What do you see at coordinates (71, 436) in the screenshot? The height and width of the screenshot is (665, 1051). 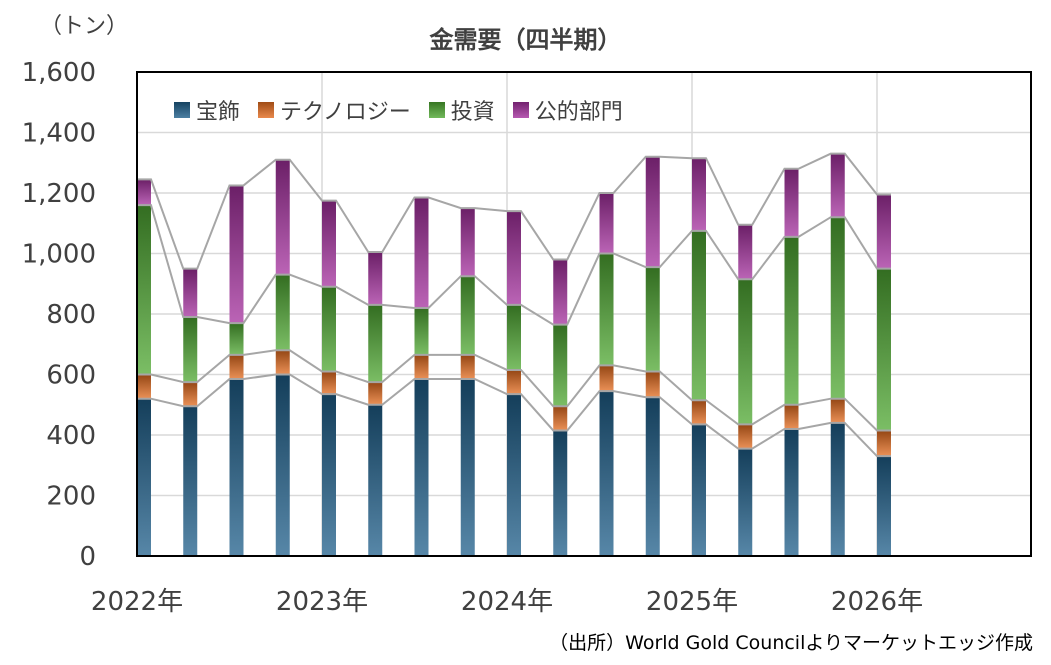 I see `y-tick-label: 400` at bounding box center [71, 436].